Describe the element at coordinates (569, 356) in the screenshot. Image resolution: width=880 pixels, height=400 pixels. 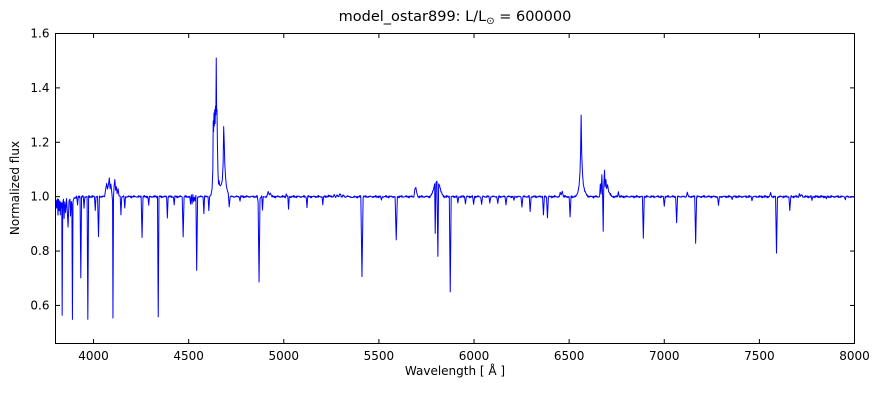
I see `x-tick-label: 6500` at that location.